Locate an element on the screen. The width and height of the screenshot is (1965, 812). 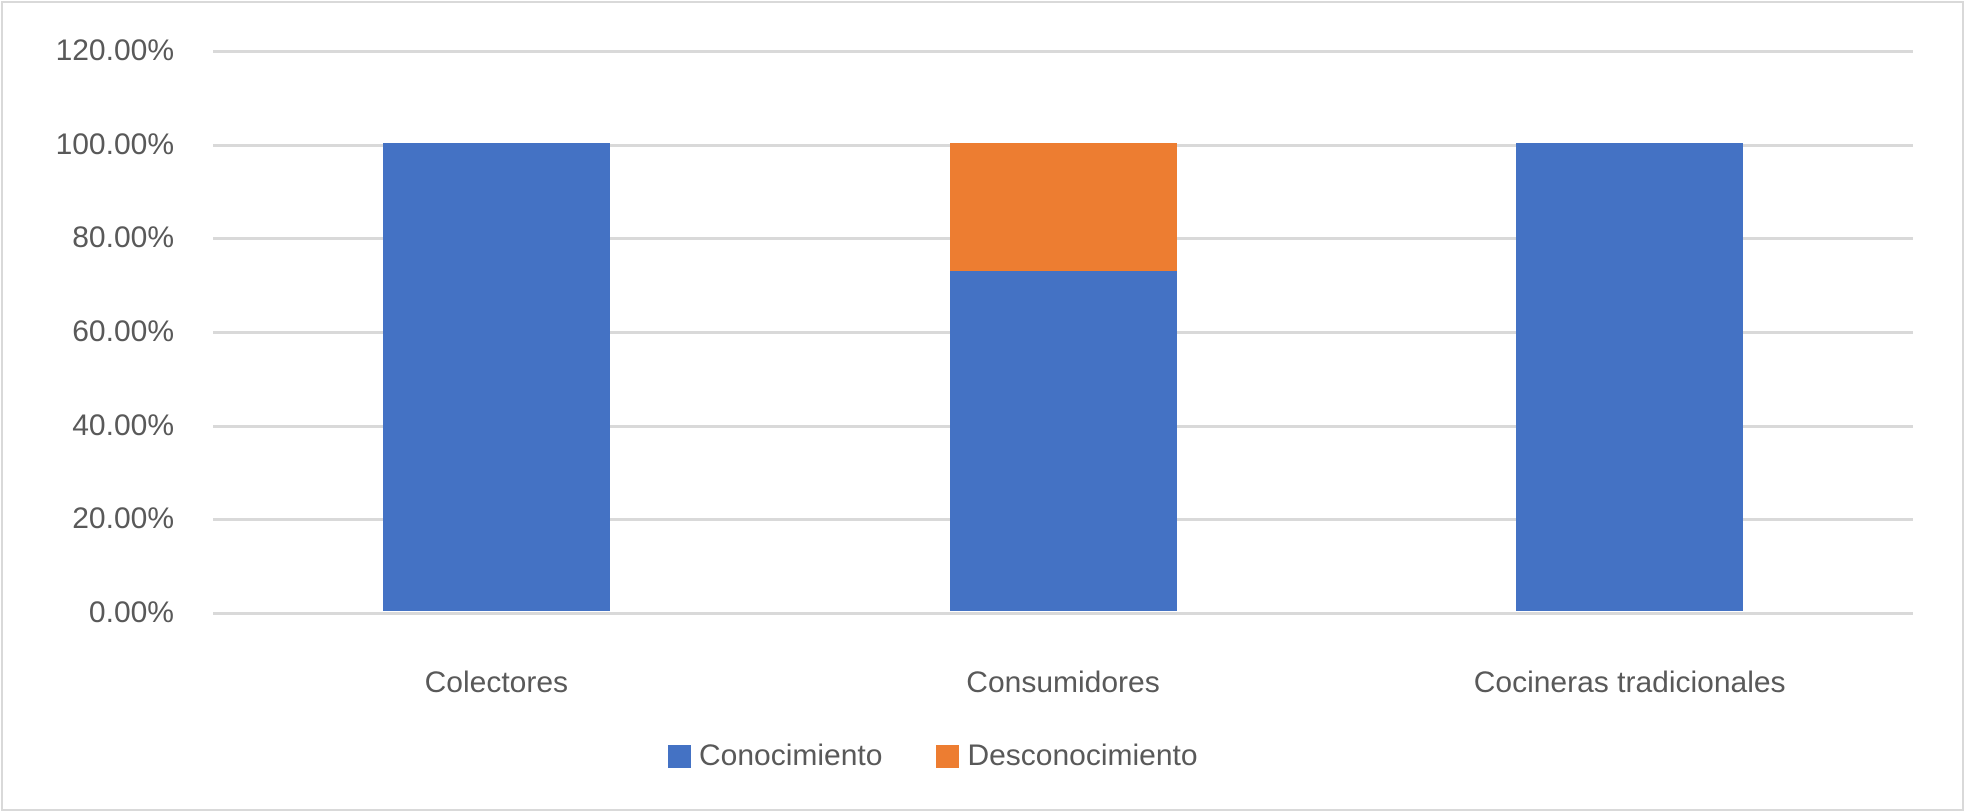
legend-item-conocimiento: Conocimiento is located at coordinates (775, 756).